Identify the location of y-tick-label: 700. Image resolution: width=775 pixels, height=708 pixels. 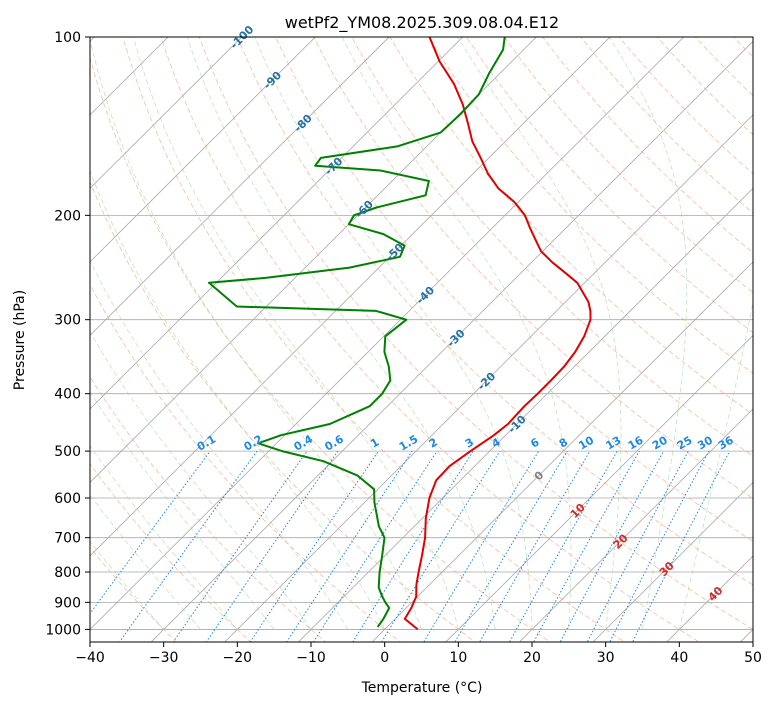
(67, 539).